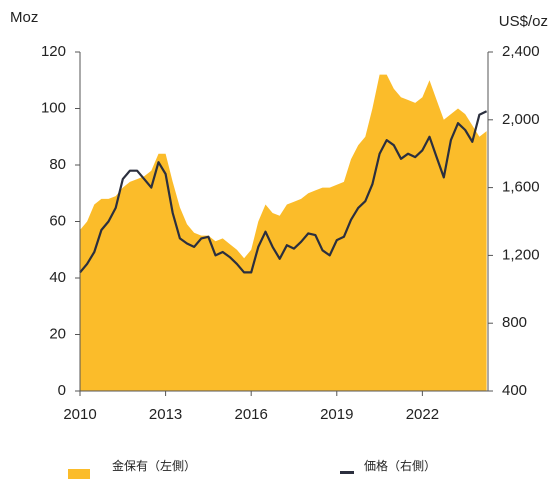  What do you see at coordinates (400, 465) in the screenshot?
I see `legend-label: 価格（右側）` at bounding box center [400, 465].